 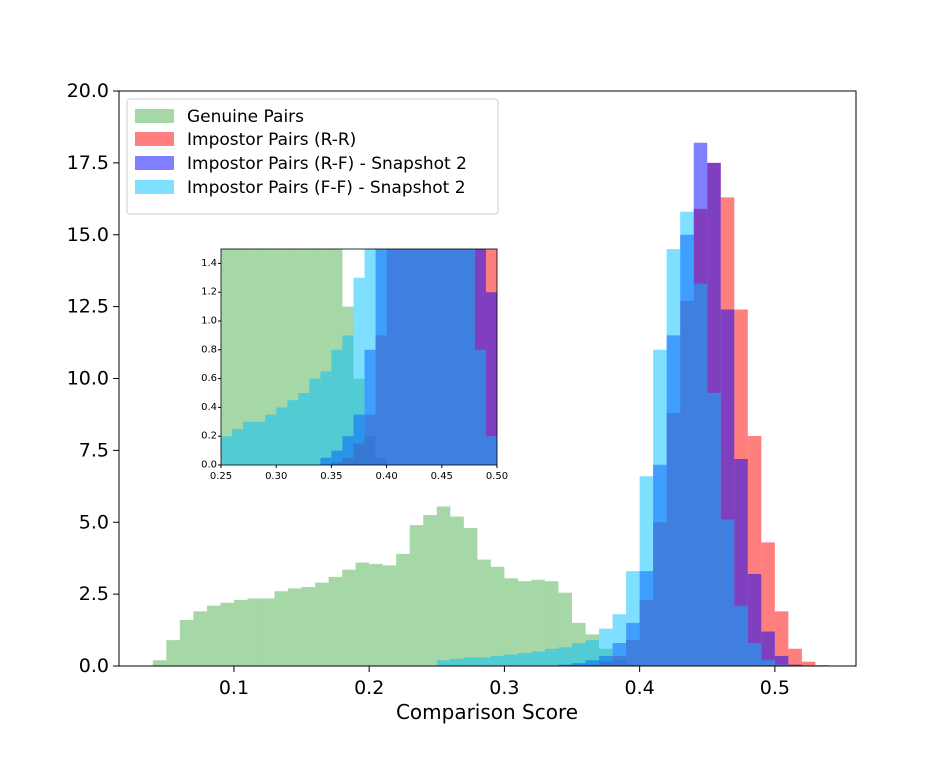 I want to click on inset-y-tick-label: 1.2, so click(x=209, y=292).